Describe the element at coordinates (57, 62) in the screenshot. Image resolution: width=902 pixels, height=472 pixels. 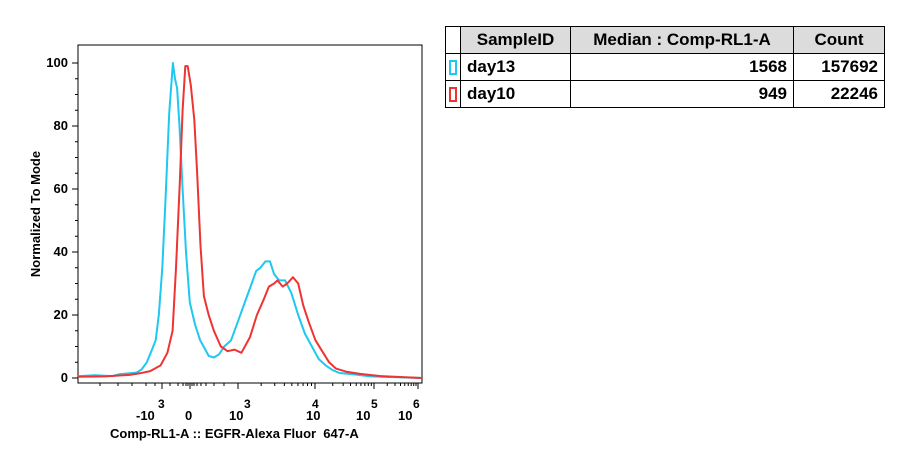
I see `y-tick-label: 100` at that location.